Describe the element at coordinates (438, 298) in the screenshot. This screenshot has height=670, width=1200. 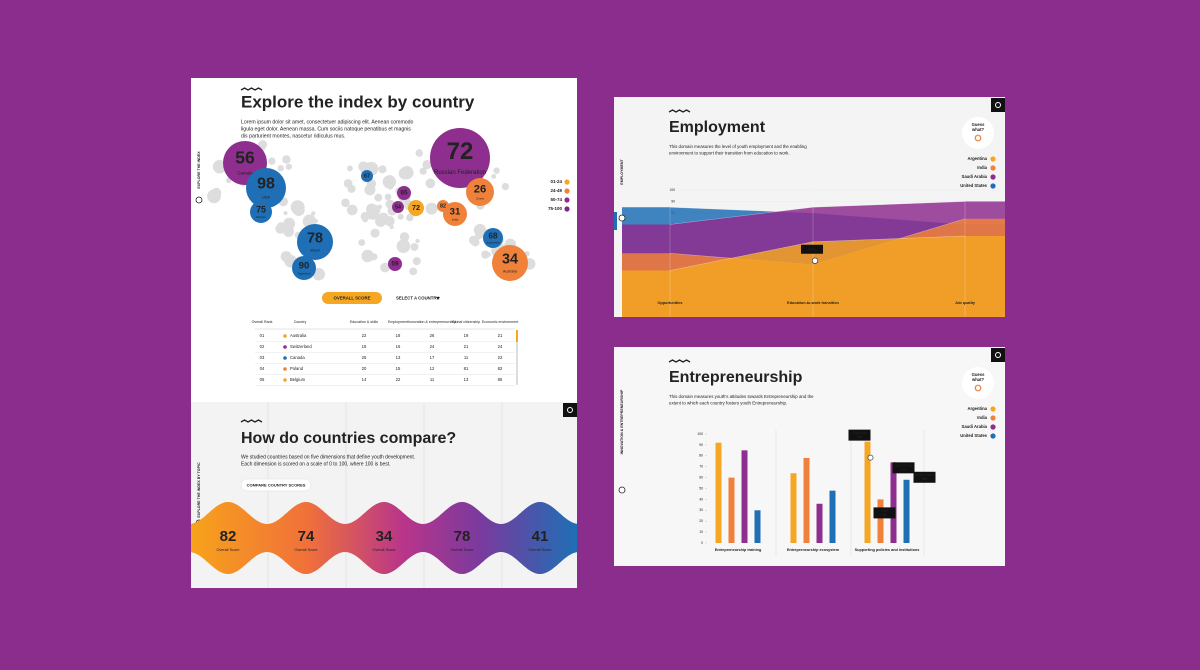
I see `dropdown-arrow` at that location.